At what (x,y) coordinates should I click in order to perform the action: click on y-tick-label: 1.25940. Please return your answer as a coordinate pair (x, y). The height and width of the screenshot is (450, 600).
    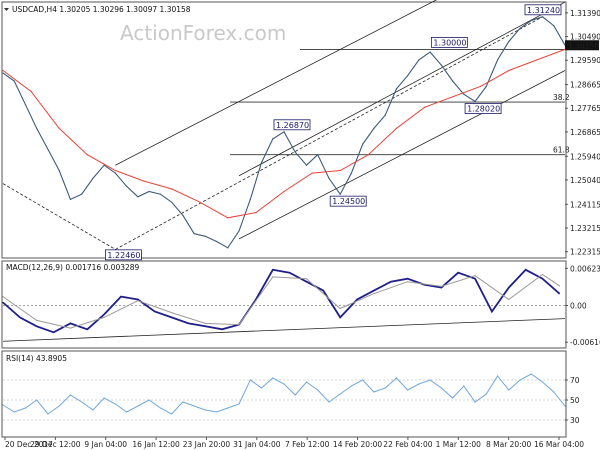
    Looking at the image, I should click on (585, 156).